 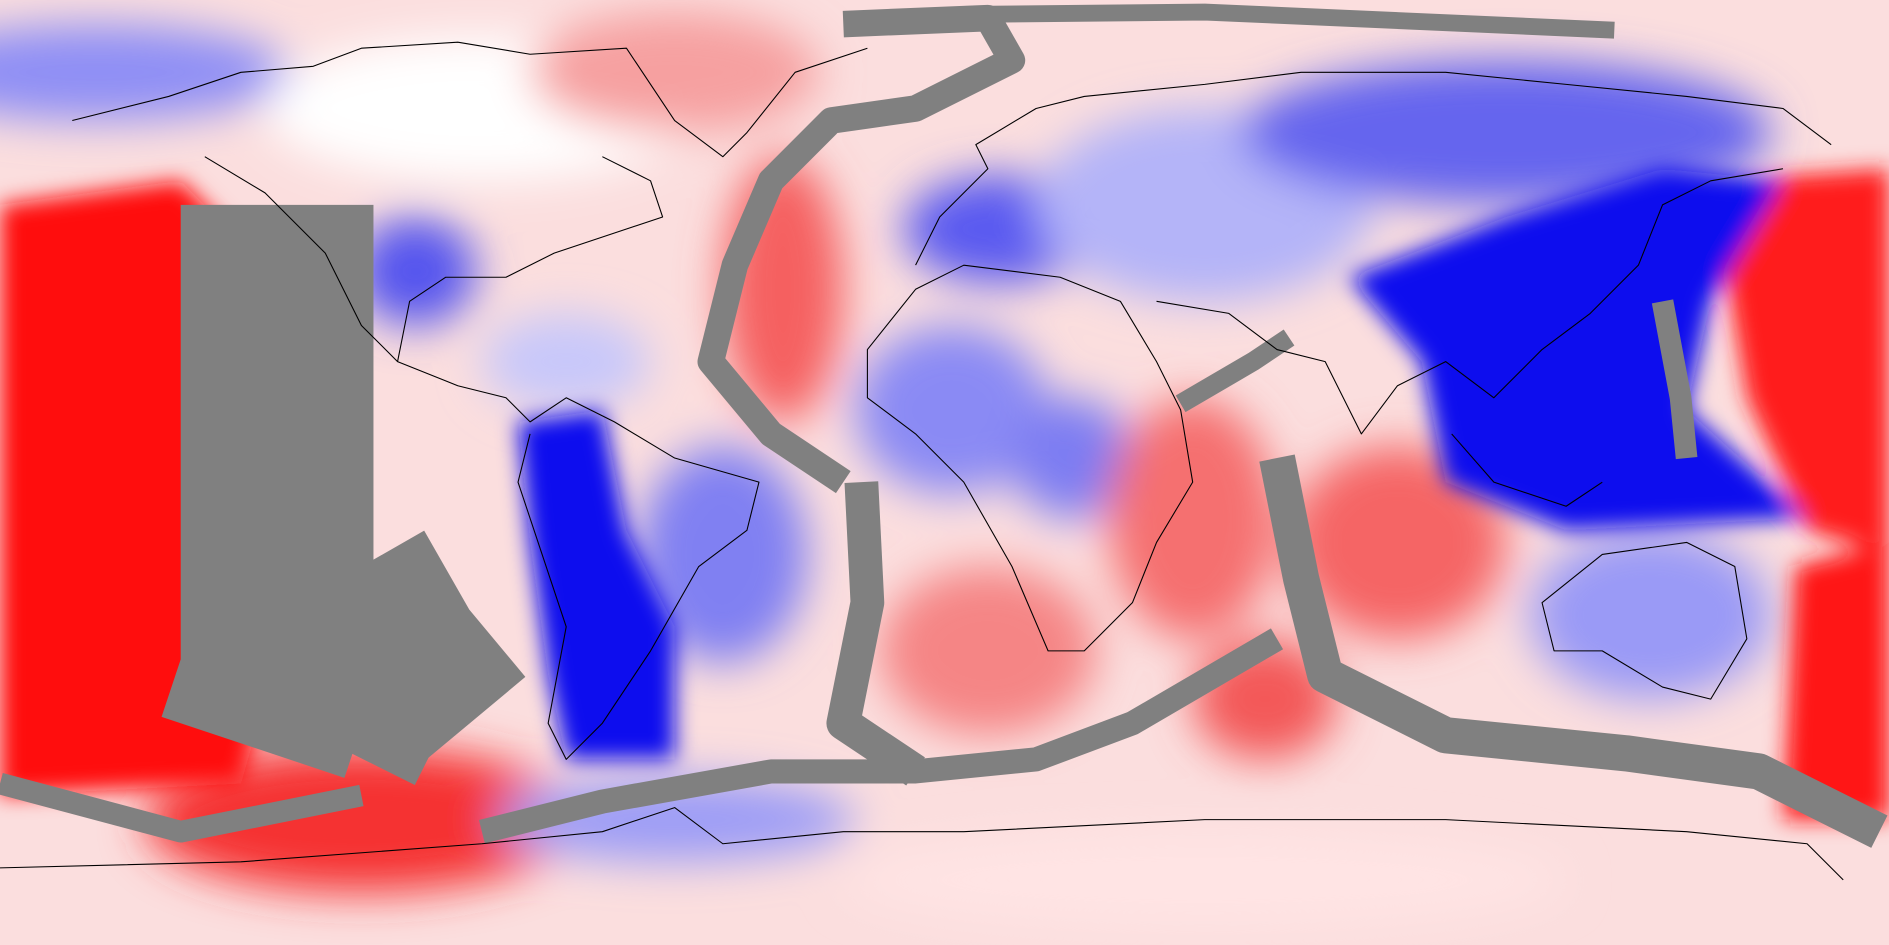 I want to click on neutral-region, so click(x=1205, y=880).